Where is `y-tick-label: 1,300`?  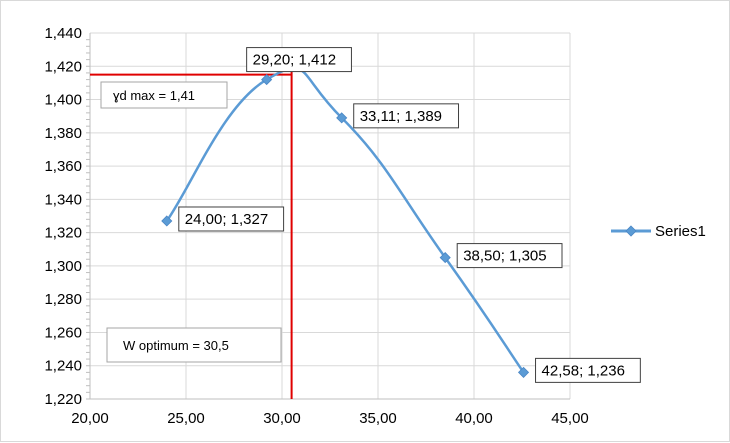
y-tick-label: 1,300 is located at coordinates (63, 266).